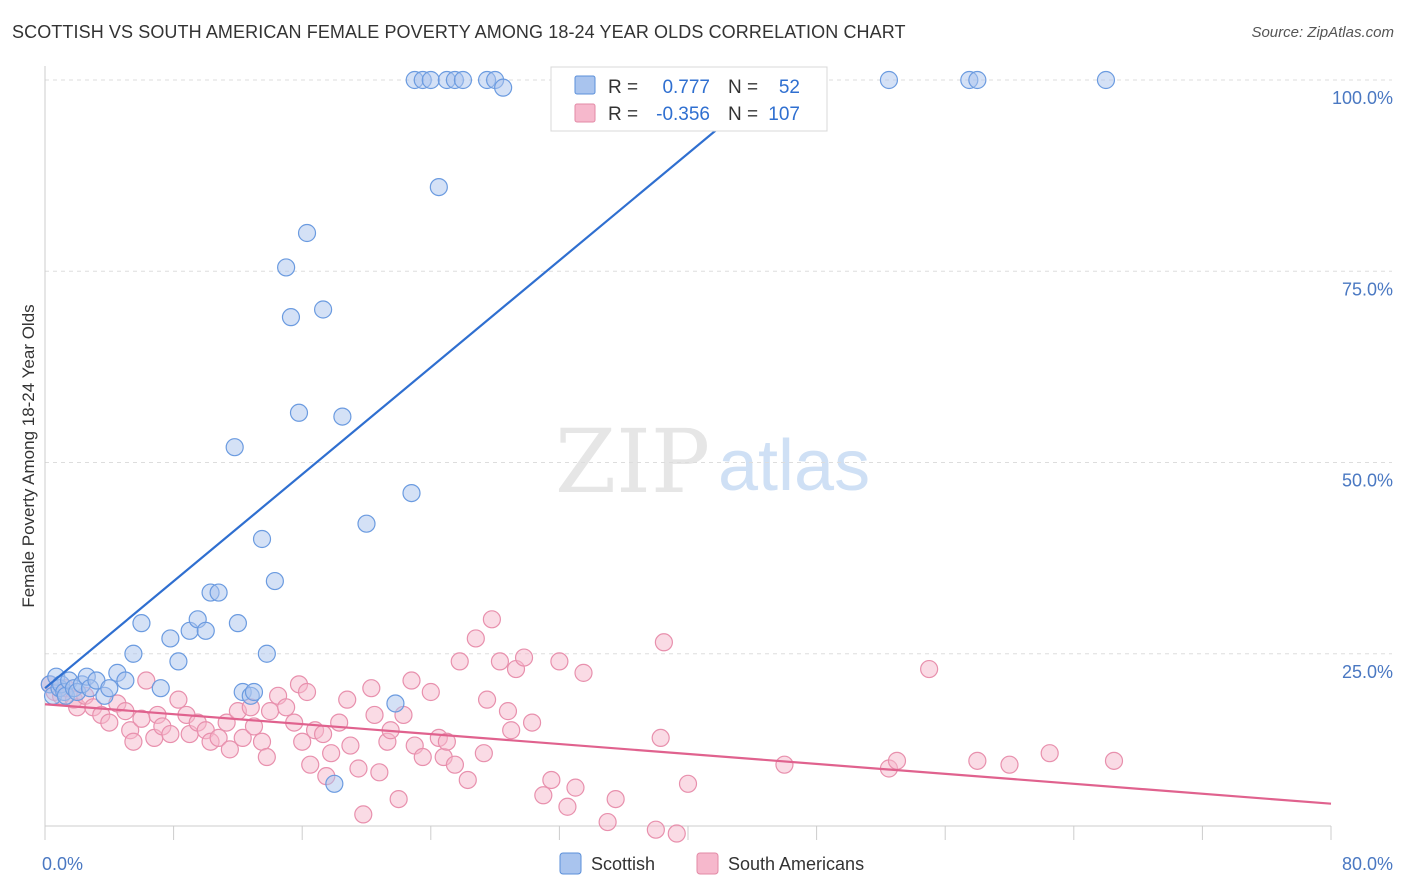 Image resolution: width=1406 pixels, height=892 pixels. What do you see at coordinates (1362, 98) in the screenshot?
I see `y-tick-label: 100.0%` at bounding box center [1362, 98].